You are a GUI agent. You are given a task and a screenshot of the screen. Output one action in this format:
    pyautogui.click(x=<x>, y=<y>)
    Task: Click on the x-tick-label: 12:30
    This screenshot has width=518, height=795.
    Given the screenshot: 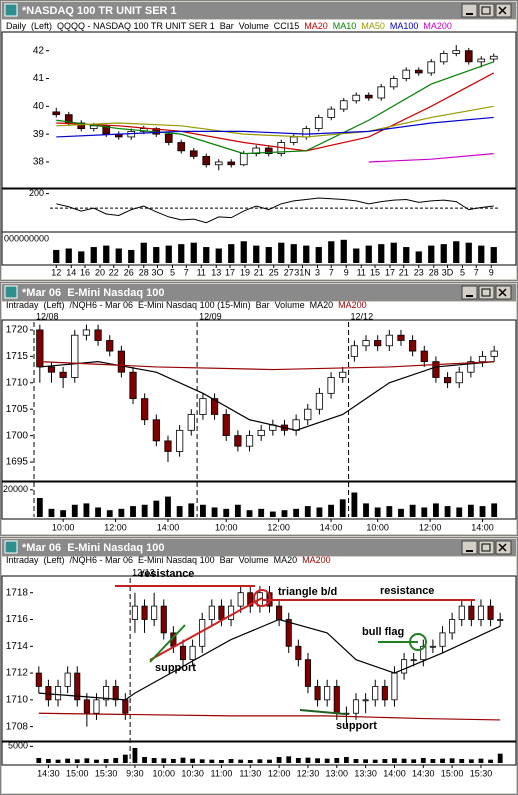 What is the action you would take?
    pyautogui.click(x=308, y=773)
    